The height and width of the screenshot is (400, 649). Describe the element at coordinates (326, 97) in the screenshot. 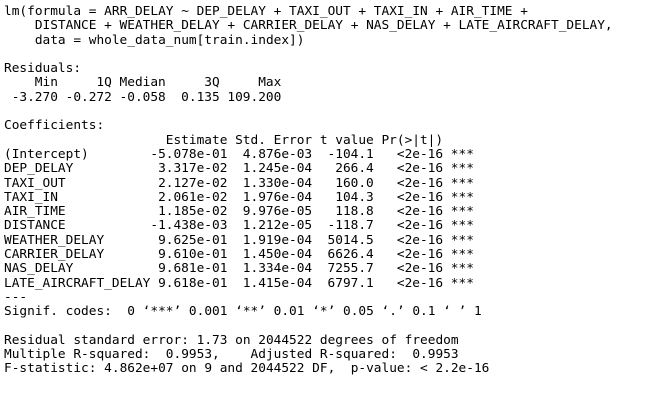

I see `residuals-values: -3.270 -0.272 -0.058 0.135 109.200` at that location.